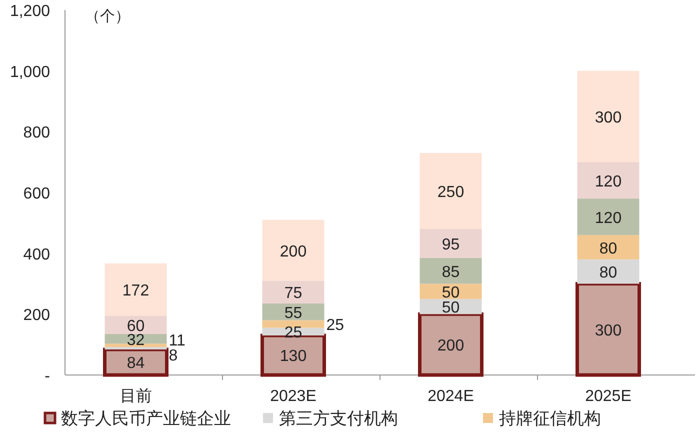 Image resolution: width=697 pixels, height=440 pixels. Describe the element at coordinates (293, 357) in the screenshot. I see `data-label: 130` at that location.